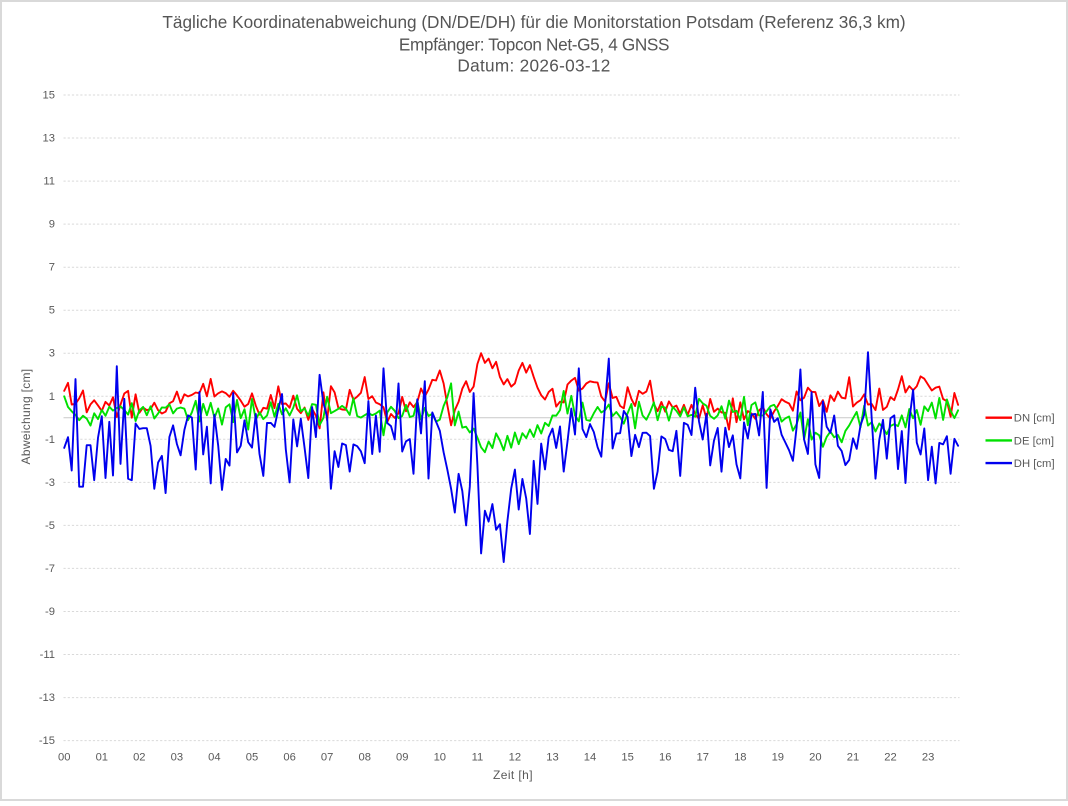  Describe the element at coordinates (590, 758) in the screenshot. I see `svg-text: 14` at that location.